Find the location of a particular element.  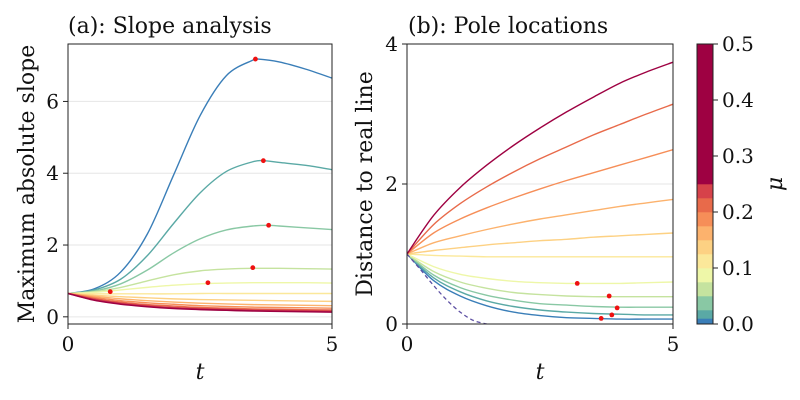

colorbar-bands is located at coordinates (705, 184).